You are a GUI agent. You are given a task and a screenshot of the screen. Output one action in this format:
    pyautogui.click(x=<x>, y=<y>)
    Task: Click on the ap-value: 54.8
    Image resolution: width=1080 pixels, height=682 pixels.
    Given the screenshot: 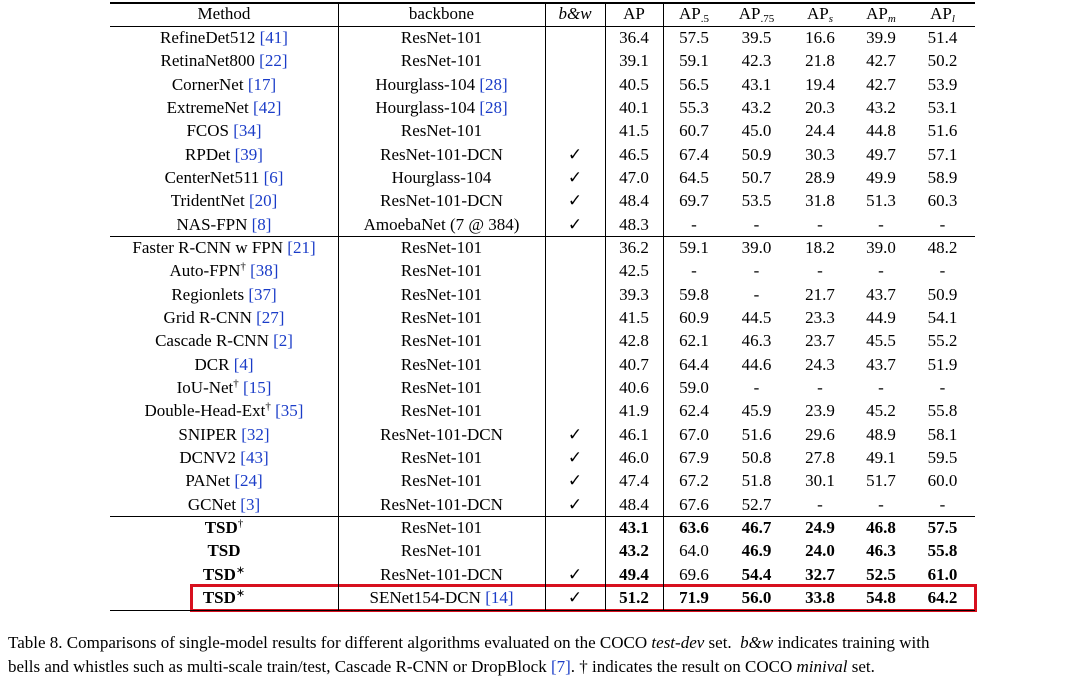 What is the action you would take?
    pyautogui.click(x=881, y=597)
    